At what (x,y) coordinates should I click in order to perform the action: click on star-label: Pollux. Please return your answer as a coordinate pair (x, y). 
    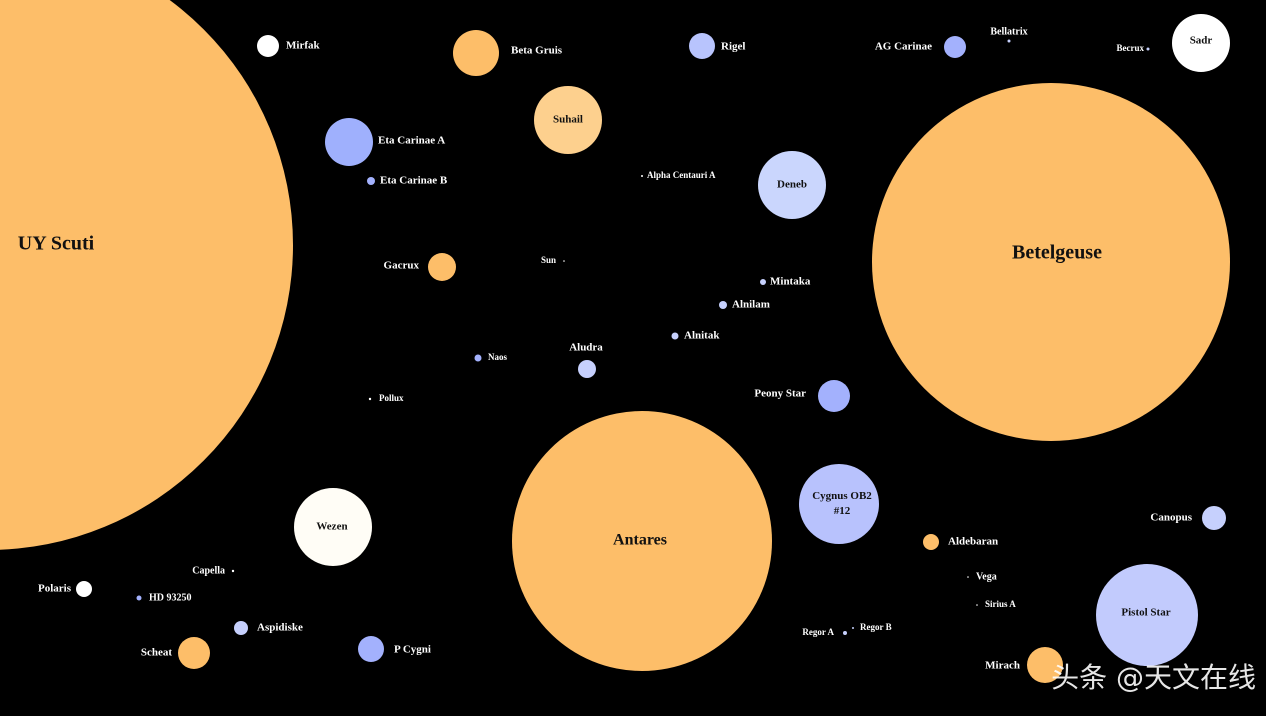
    Looking at the image, I should click on (391, 398).